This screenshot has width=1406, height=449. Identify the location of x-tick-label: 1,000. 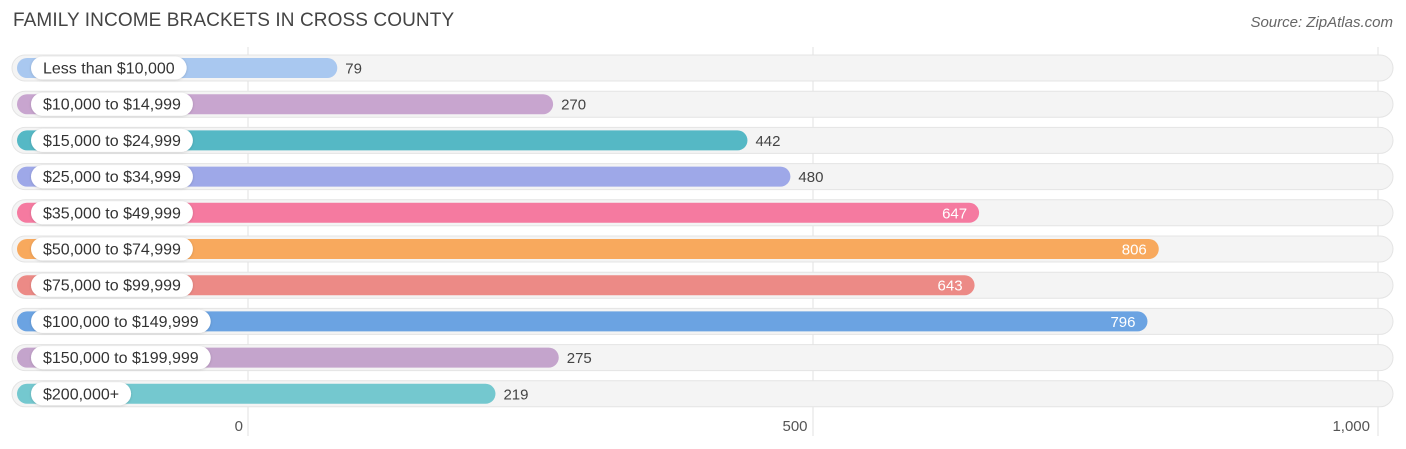
(1351, 426).